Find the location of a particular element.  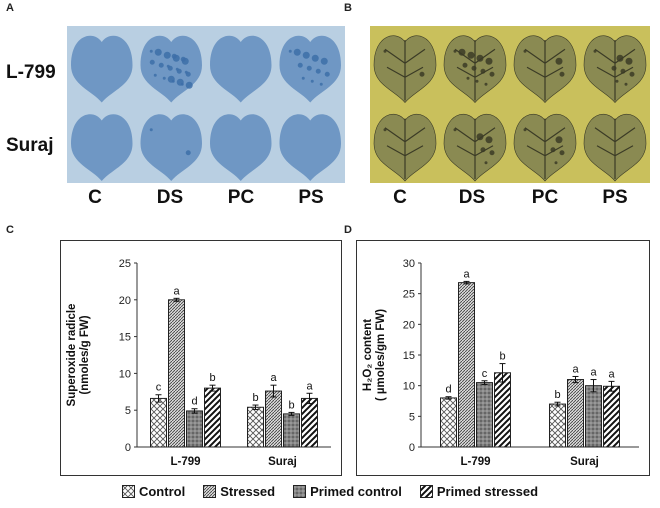

category-label: L-799 is located at coordinates (475, 462).